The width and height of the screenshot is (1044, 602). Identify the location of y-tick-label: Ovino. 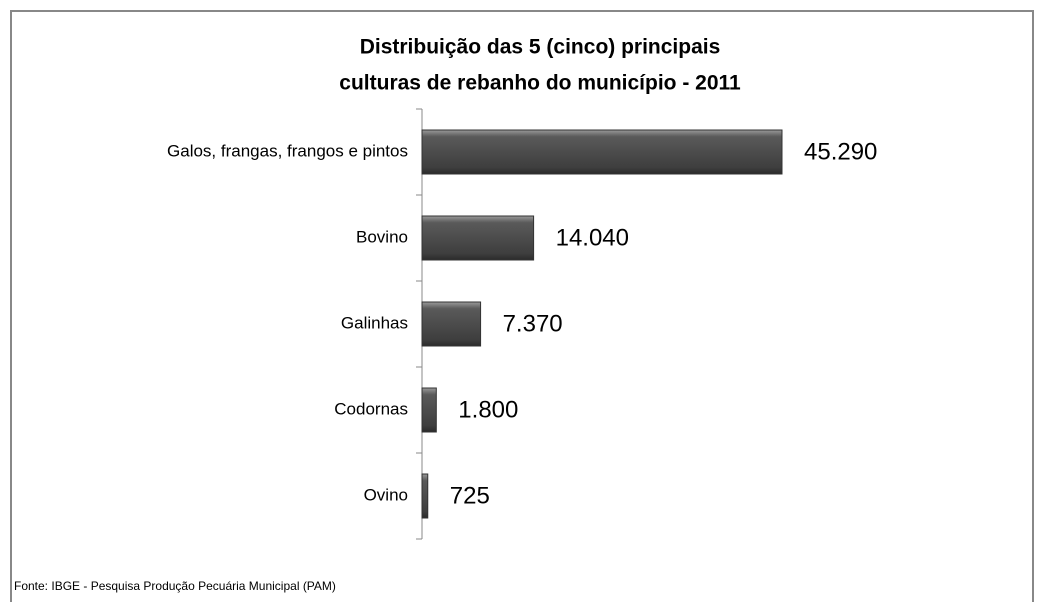
(386, 494).